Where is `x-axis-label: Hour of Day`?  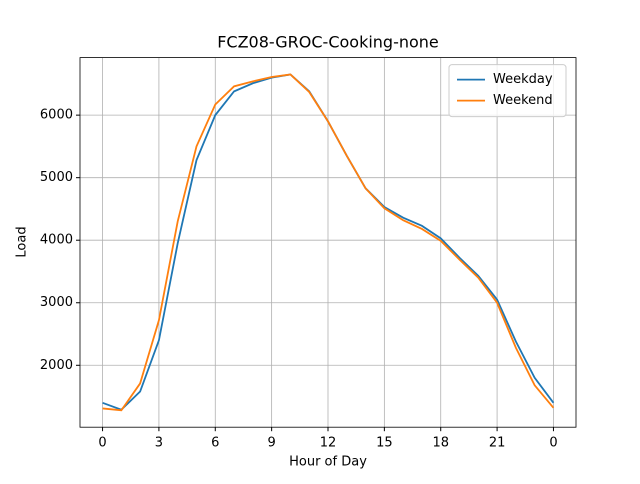 x-axis-label: Hour of Day is located at coordinates (328, 462).